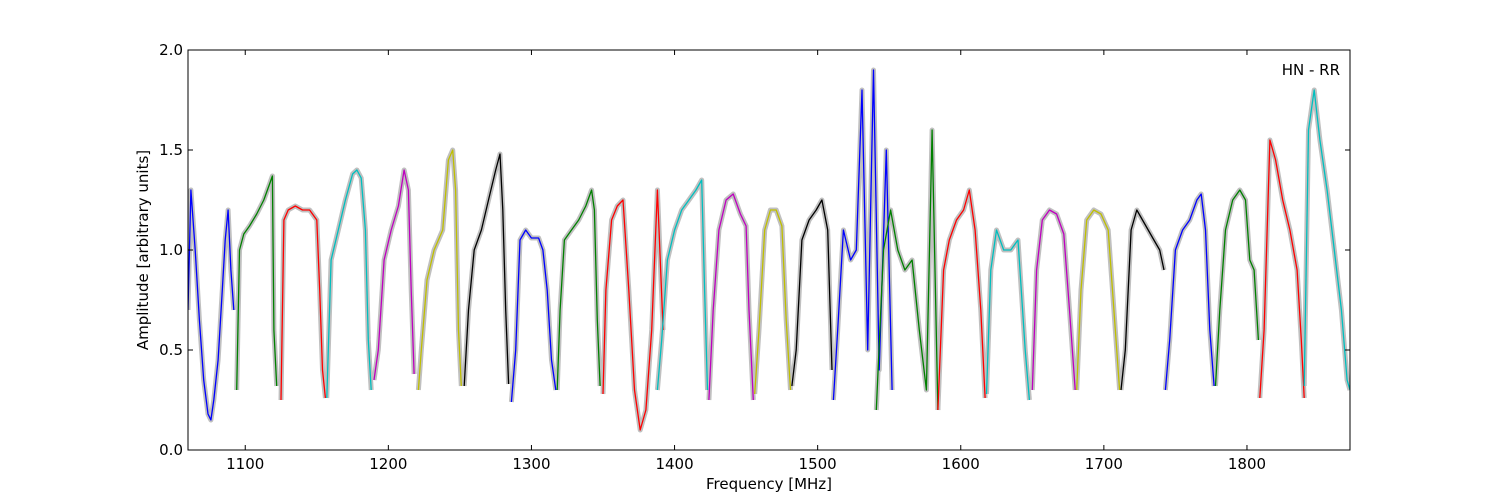  I want to click on x-tick-label: 1600, so click(961, 464).